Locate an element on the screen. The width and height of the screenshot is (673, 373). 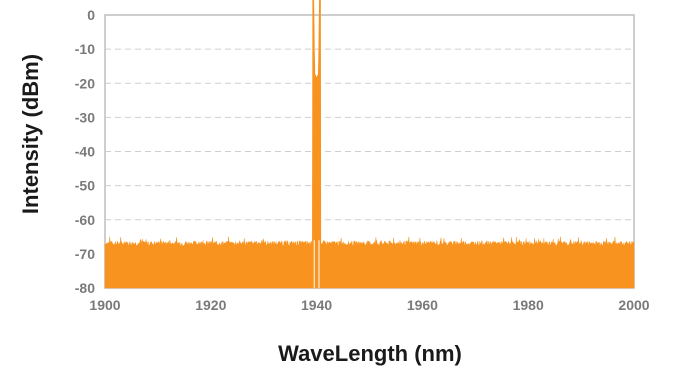
x-axis-title: WaveLength (nm) is located at coordinates (370, 353).